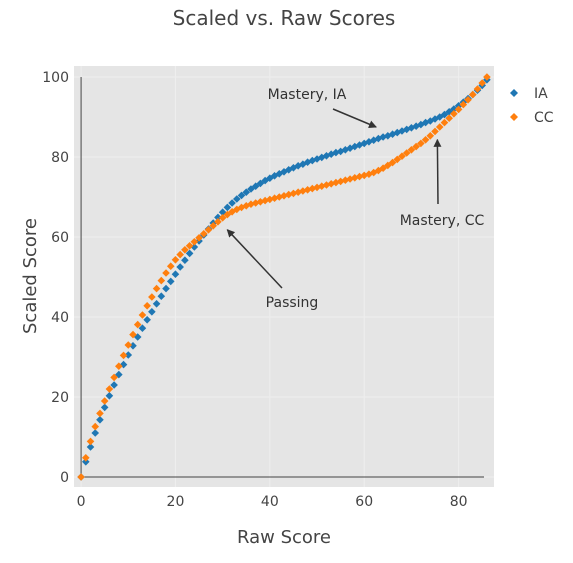  I want to click on legend: IA CC, so click(532, 106).